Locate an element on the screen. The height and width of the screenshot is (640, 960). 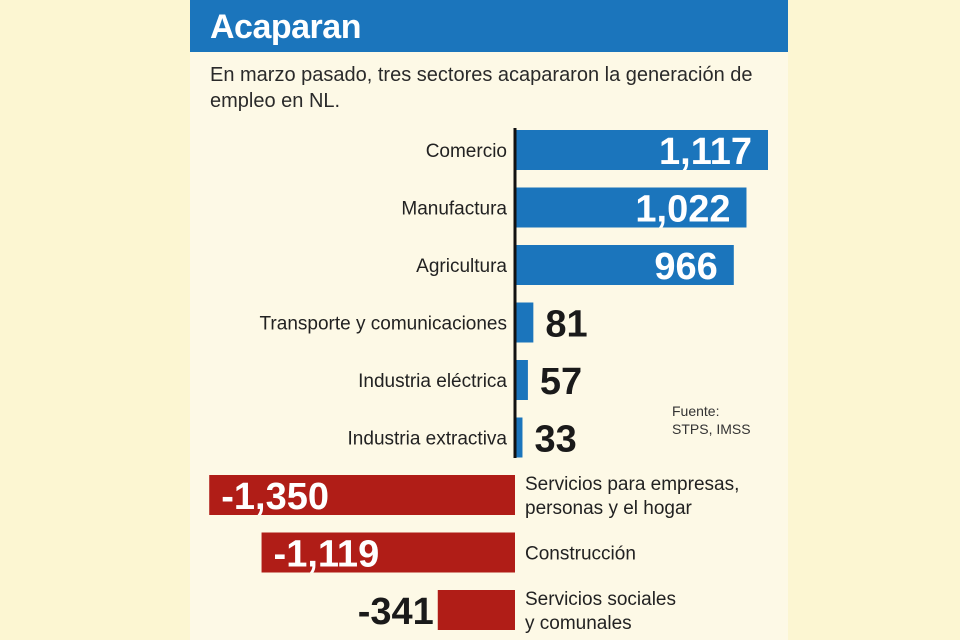
source-note: Fuente: STPS, IMSS is located at coordinates (711, 420).